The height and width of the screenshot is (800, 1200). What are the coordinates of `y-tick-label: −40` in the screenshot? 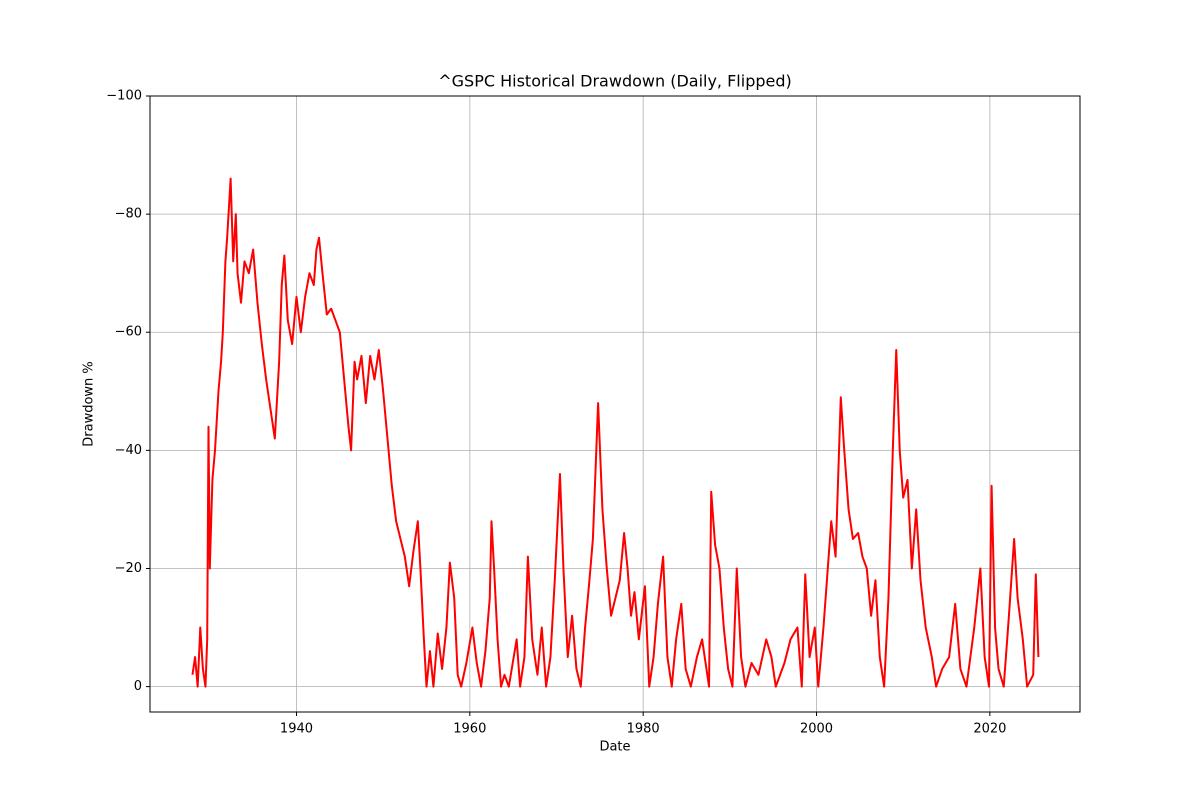 It's located at (128, 450).